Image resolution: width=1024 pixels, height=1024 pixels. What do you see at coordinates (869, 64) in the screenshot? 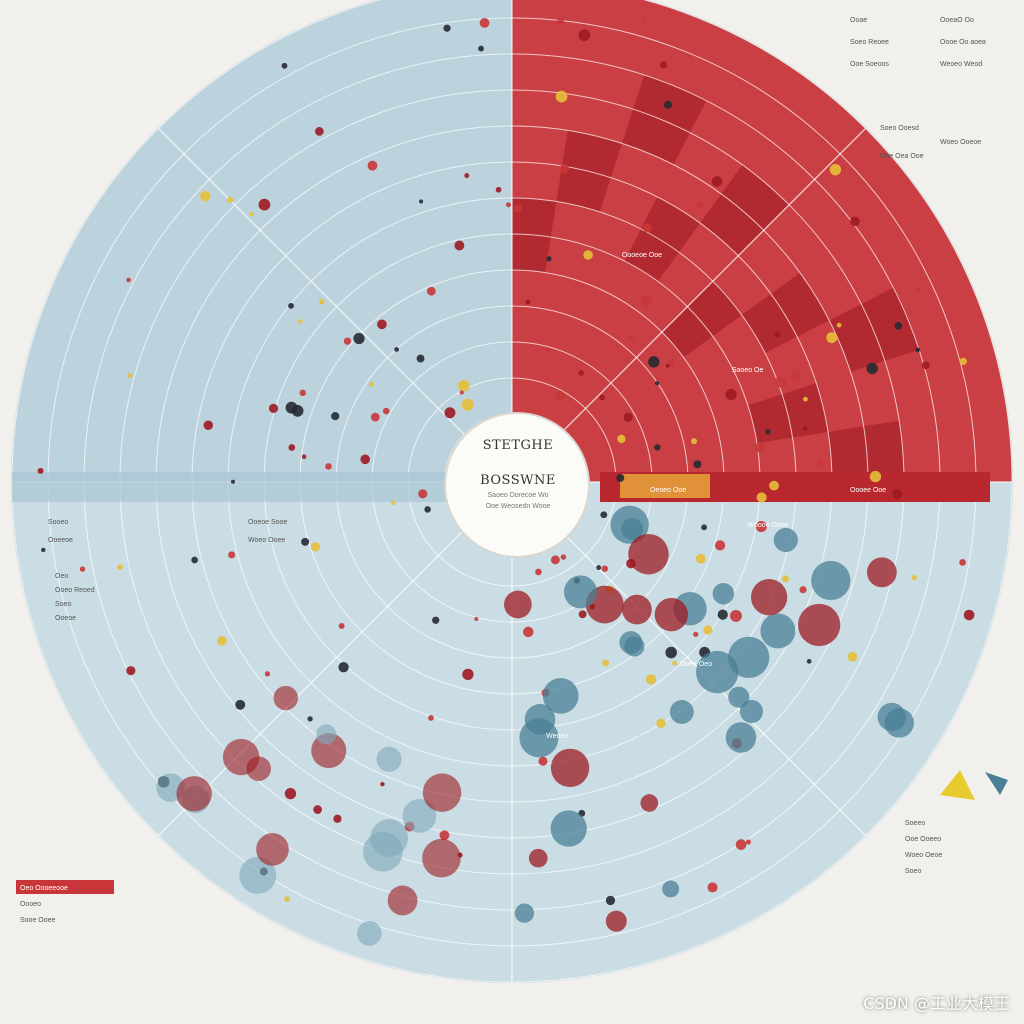
I see `annotation-top-right: Ooe Soeoos` at bounding box center [869, 64].